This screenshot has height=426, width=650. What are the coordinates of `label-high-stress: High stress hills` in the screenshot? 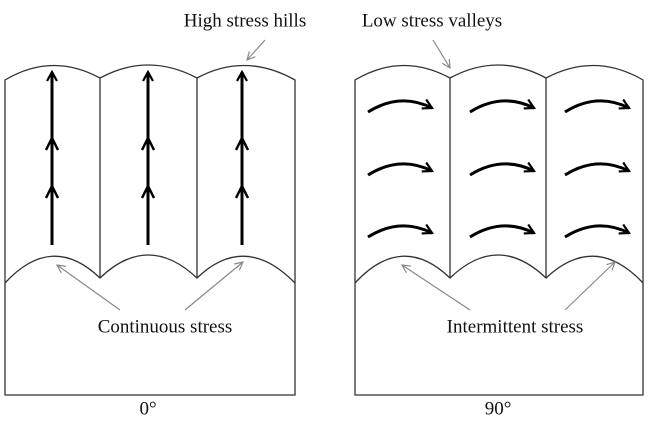 It's located at (245, 20).